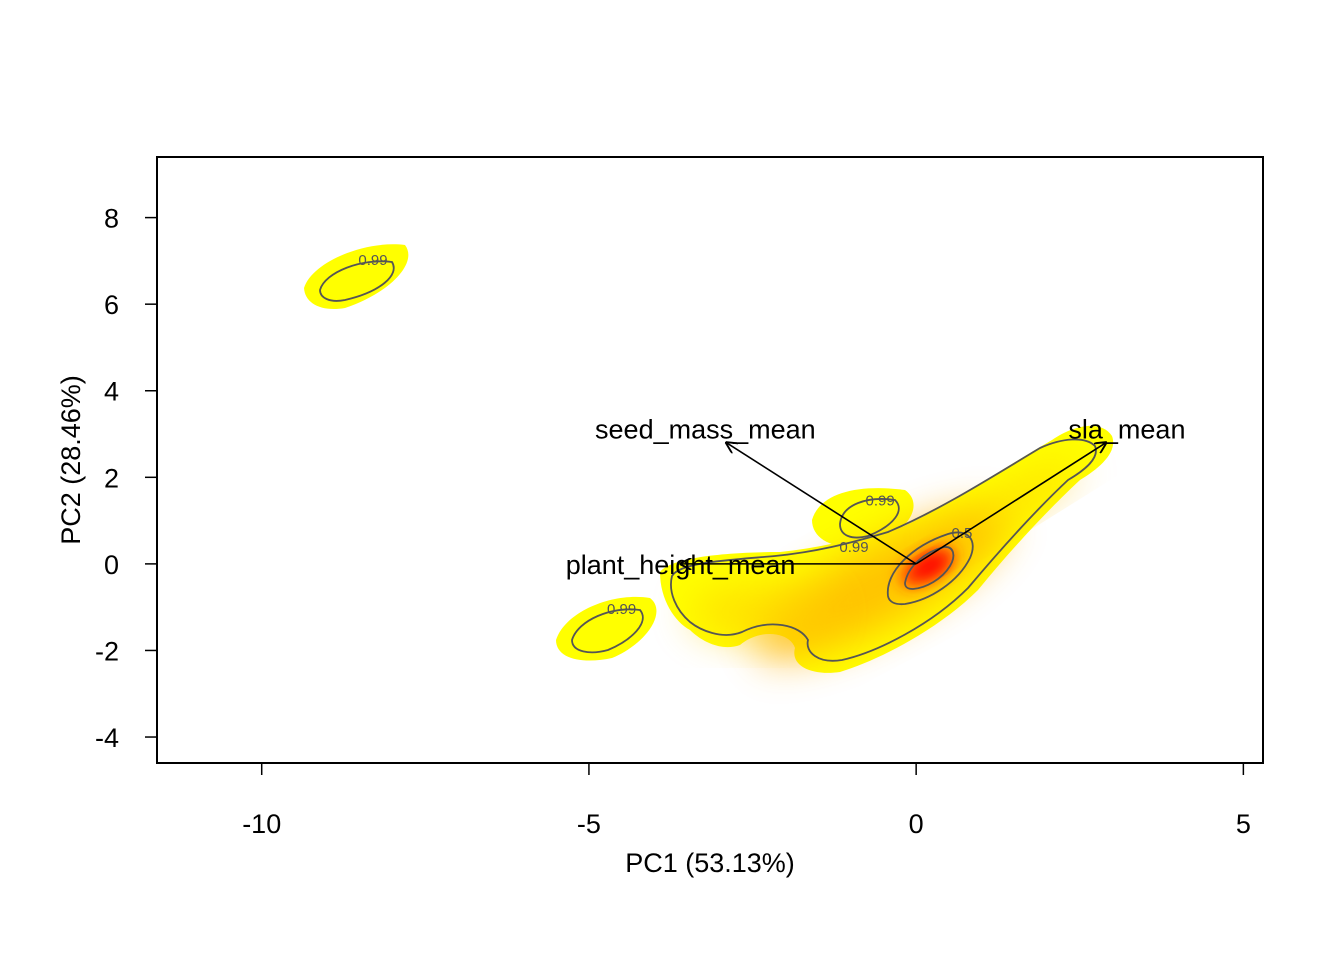  I want to click on density-red-core, so click(930, 566).